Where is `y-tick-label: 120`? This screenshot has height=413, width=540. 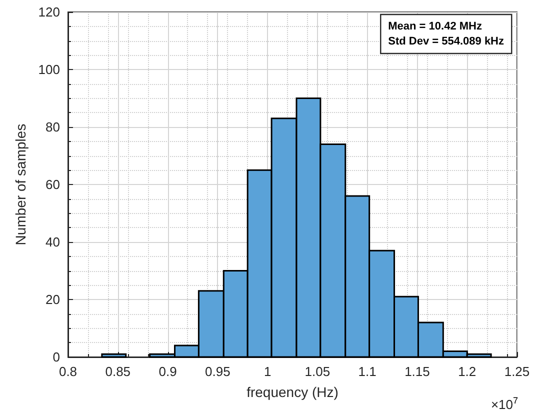 y-tick-label: 120 is located at coordinates (49, 12).